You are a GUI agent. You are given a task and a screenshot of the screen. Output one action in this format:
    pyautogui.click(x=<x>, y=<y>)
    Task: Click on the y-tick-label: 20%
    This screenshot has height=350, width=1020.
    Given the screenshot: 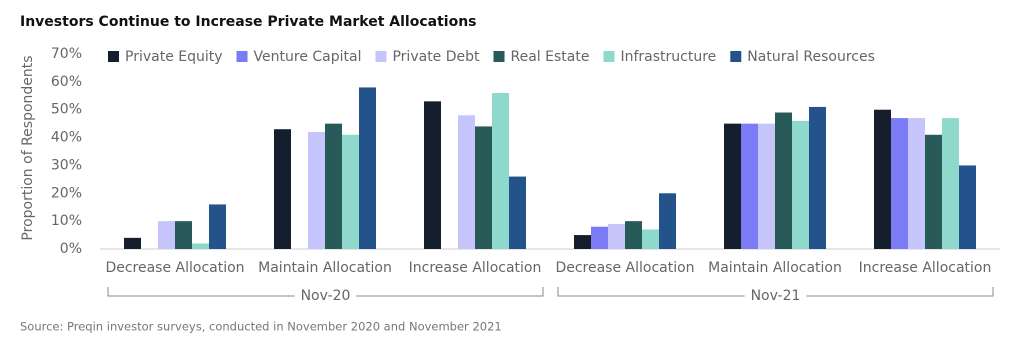 What is the action you would take?
    pyautogui.click(x=66, y=193)
    